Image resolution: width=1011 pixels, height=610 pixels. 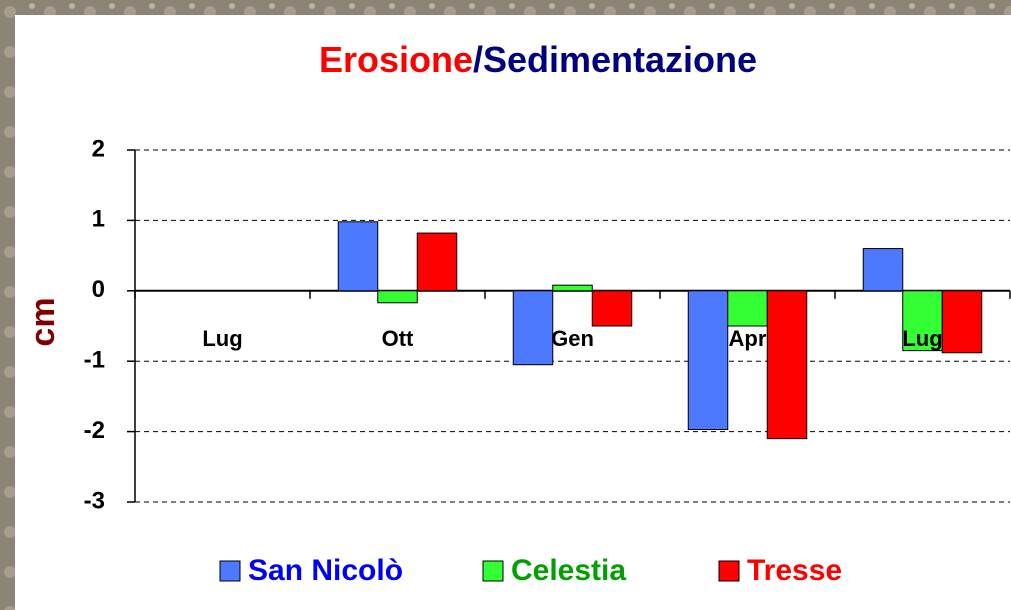 I want to click on y-tick-label: 1, so click(x=98, y=219).